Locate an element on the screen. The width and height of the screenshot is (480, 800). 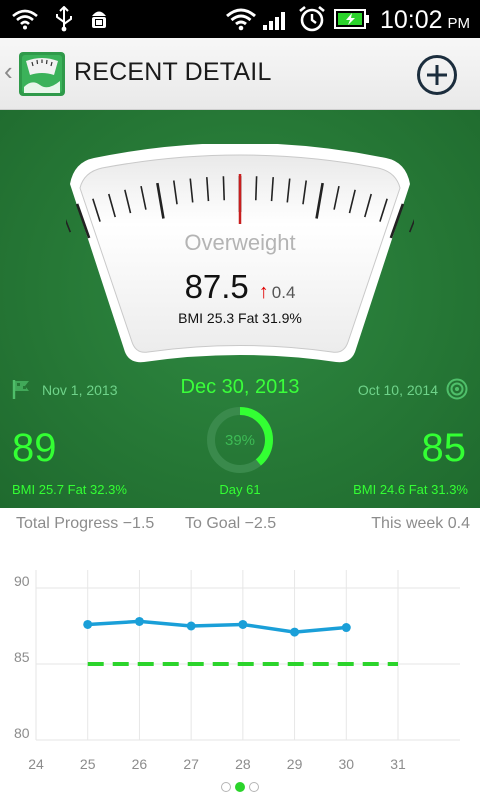
x-tick-label: 30 is located at coordinates (346, 764).